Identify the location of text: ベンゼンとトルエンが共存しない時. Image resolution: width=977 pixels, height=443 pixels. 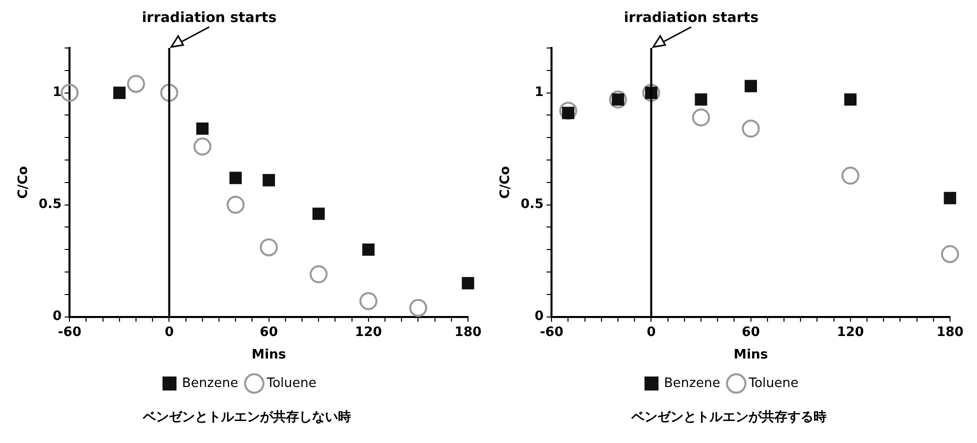
(247, 417).